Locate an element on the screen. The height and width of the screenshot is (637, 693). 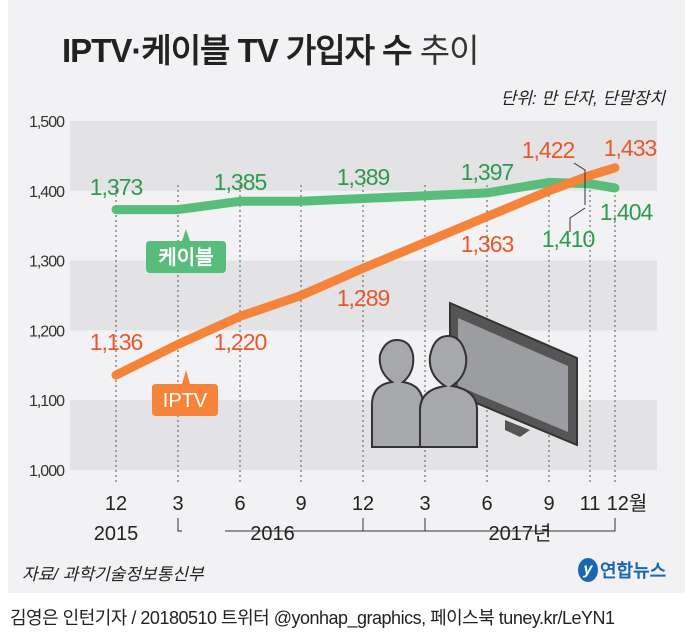
legend-tag-cable is located at coordinates (186, 251).